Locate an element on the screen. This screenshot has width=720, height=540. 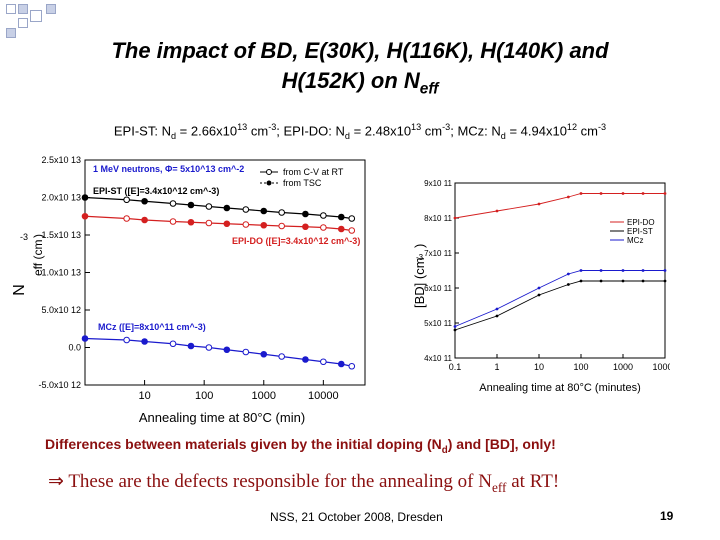
y-tick-label: 6x10 11 is located at coordinates (438, 288).